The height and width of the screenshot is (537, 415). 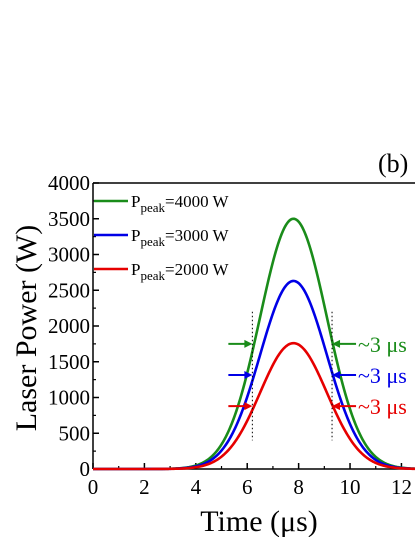 I want to click on x-tick-label: 2, so click(x=144, y=487).